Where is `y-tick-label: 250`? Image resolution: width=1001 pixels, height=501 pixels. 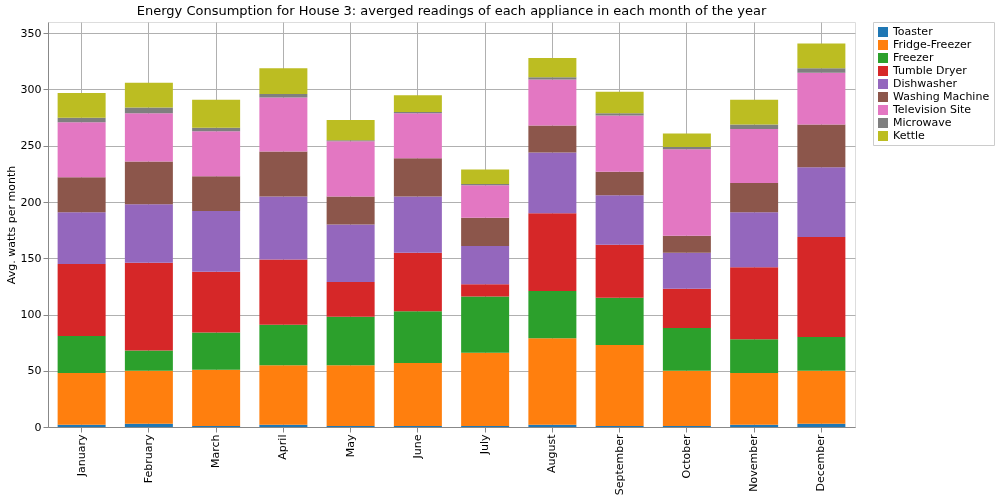
y-tick-label: 250 is located at coordinates (31, 146).